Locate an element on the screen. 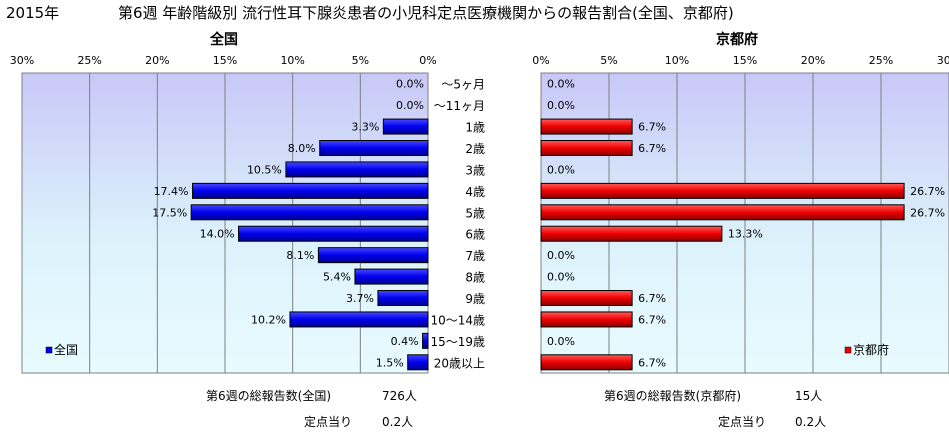 This screenshot has width=949, height=433. category-label: 15～19歳 is located at coordinates (457, 342).